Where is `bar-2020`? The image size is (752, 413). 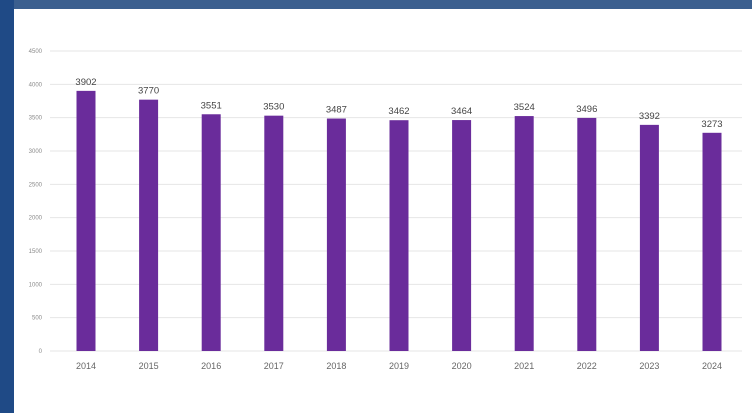
bar-2020 is located at coordinates (462, 235).